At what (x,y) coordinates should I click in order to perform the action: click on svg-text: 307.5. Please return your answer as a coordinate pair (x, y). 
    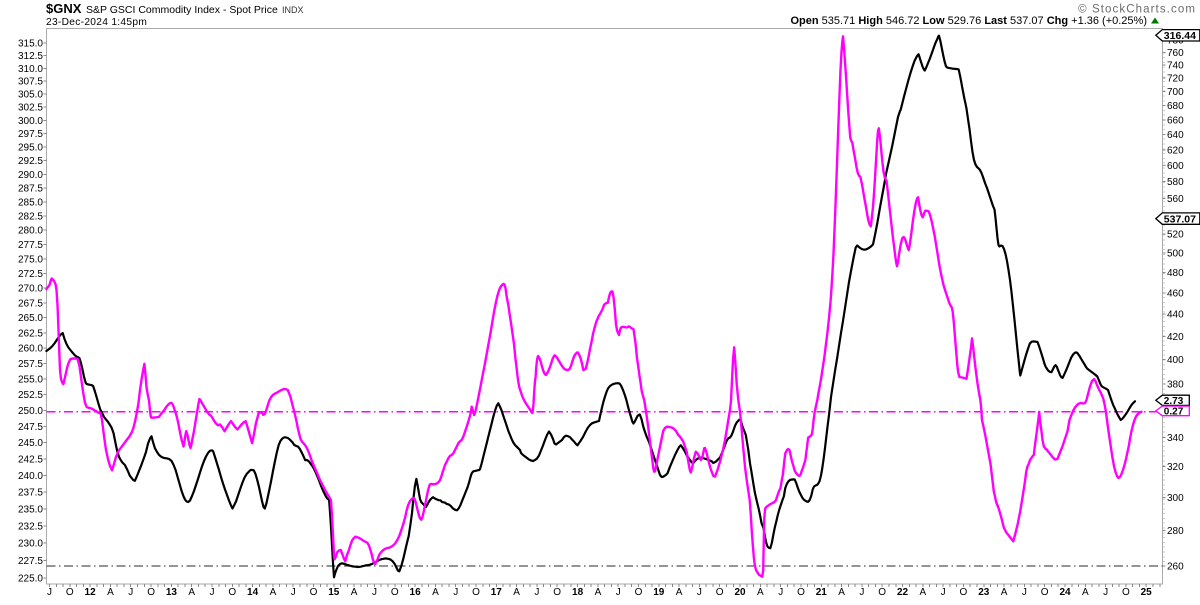
    Looking at the image, I should click on (30, 82).